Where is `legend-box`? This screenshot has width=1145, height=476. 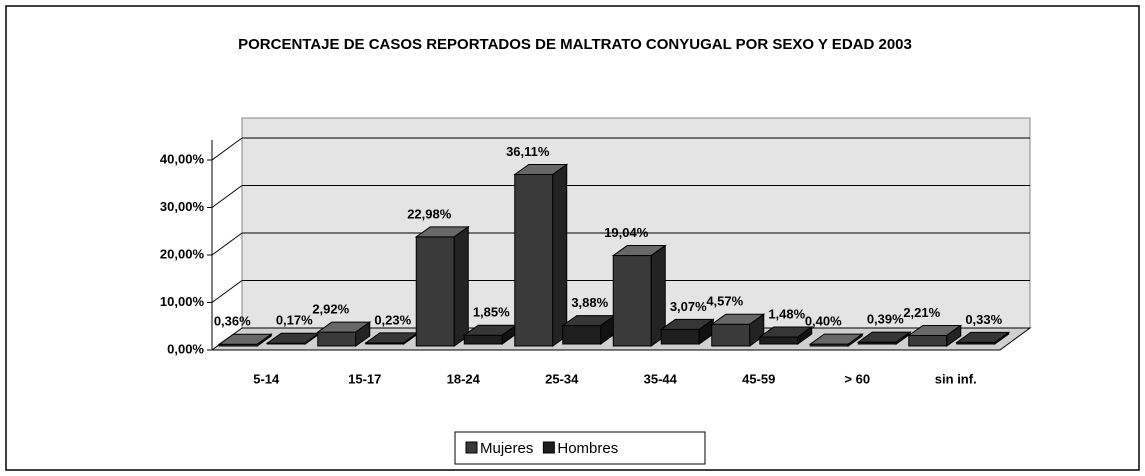
legend-box is located at coordinates (580, 448).